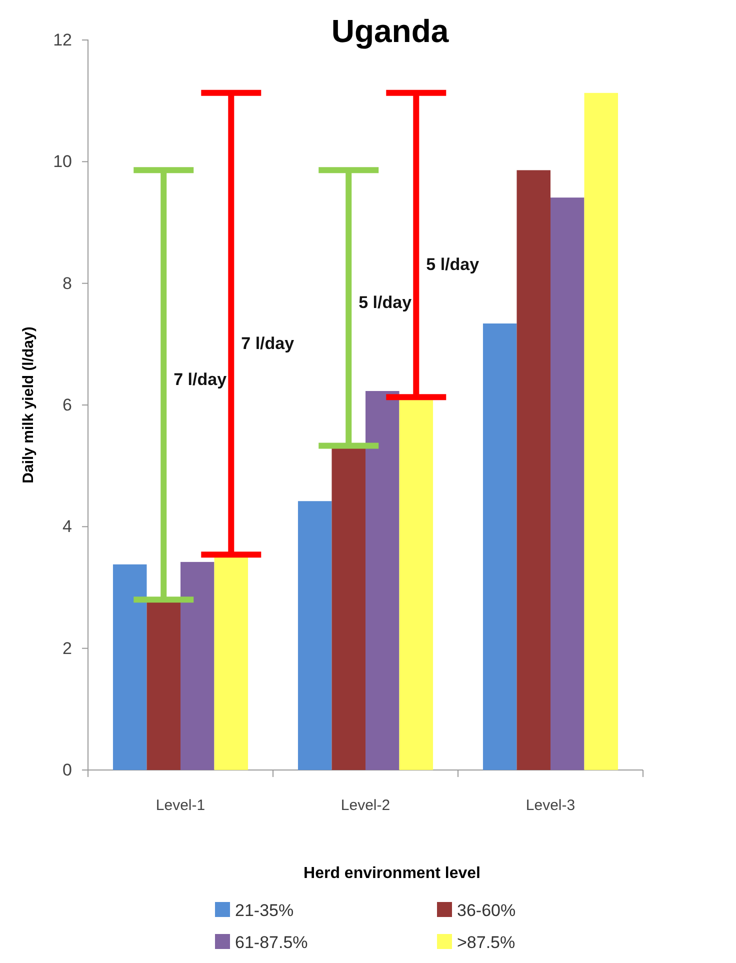  What do you see at coordinates (67, 770) in the screenshot?
I see `y-tick-label: 0` at bounding box center [67, 770].